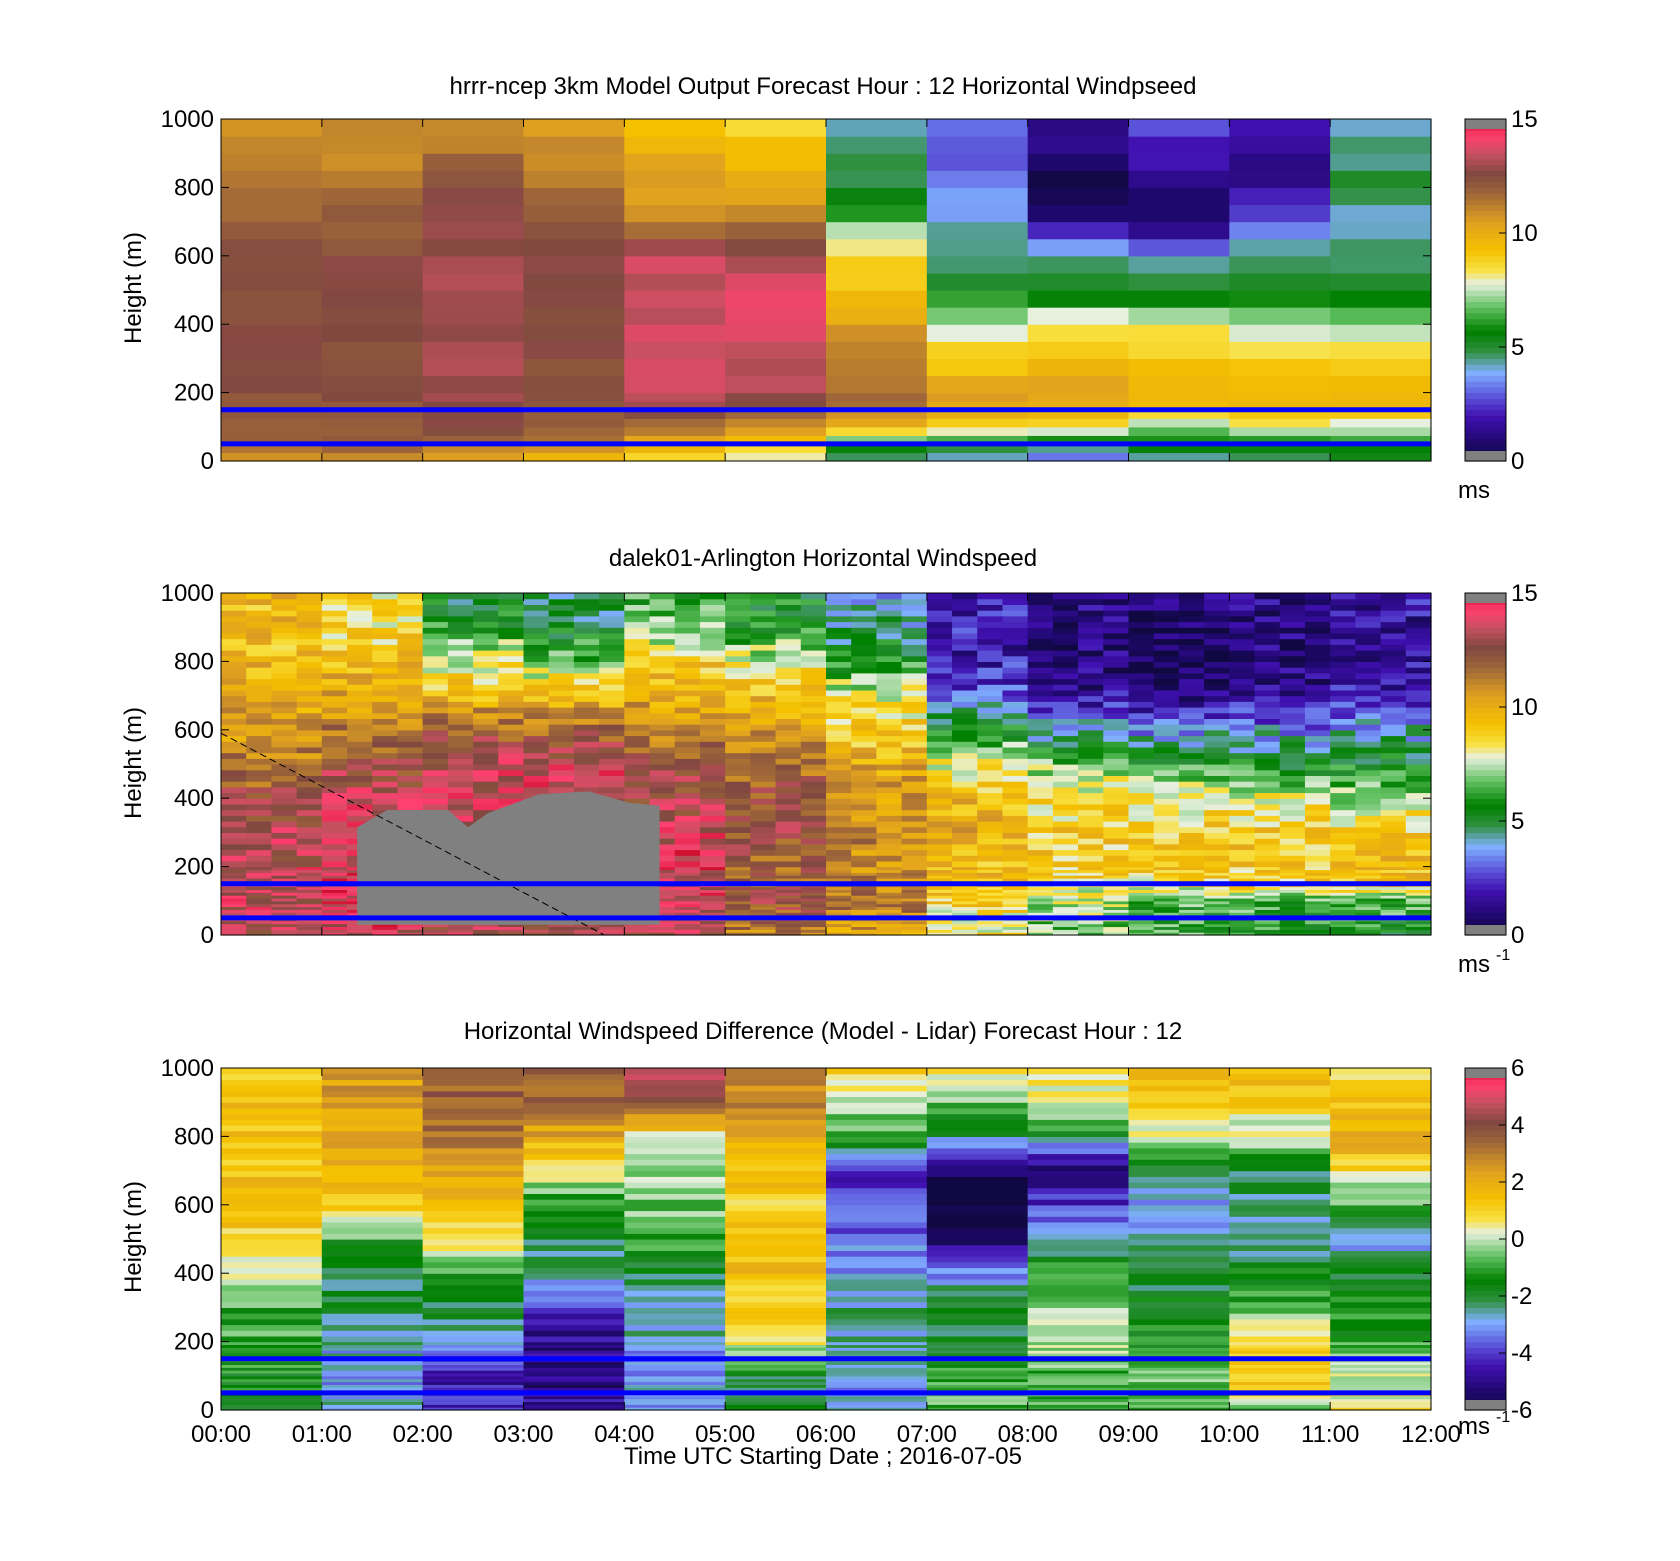 This screenshot has height=1561, width=1680. What do you see at coordinates (1517, 461) in the screenshot?
I see `colorbar-tick-label: 0` at bounding box center [1517, 461].